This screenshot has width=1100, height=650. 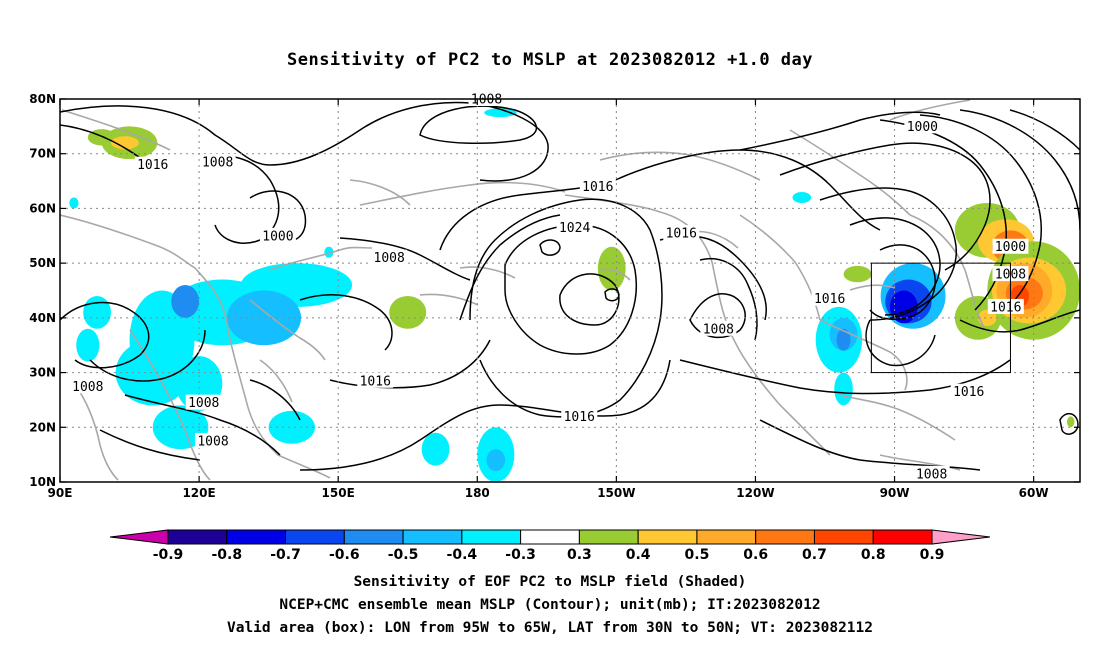 I want to click on colorbar-min-triangle, so click(x=139, y=537).